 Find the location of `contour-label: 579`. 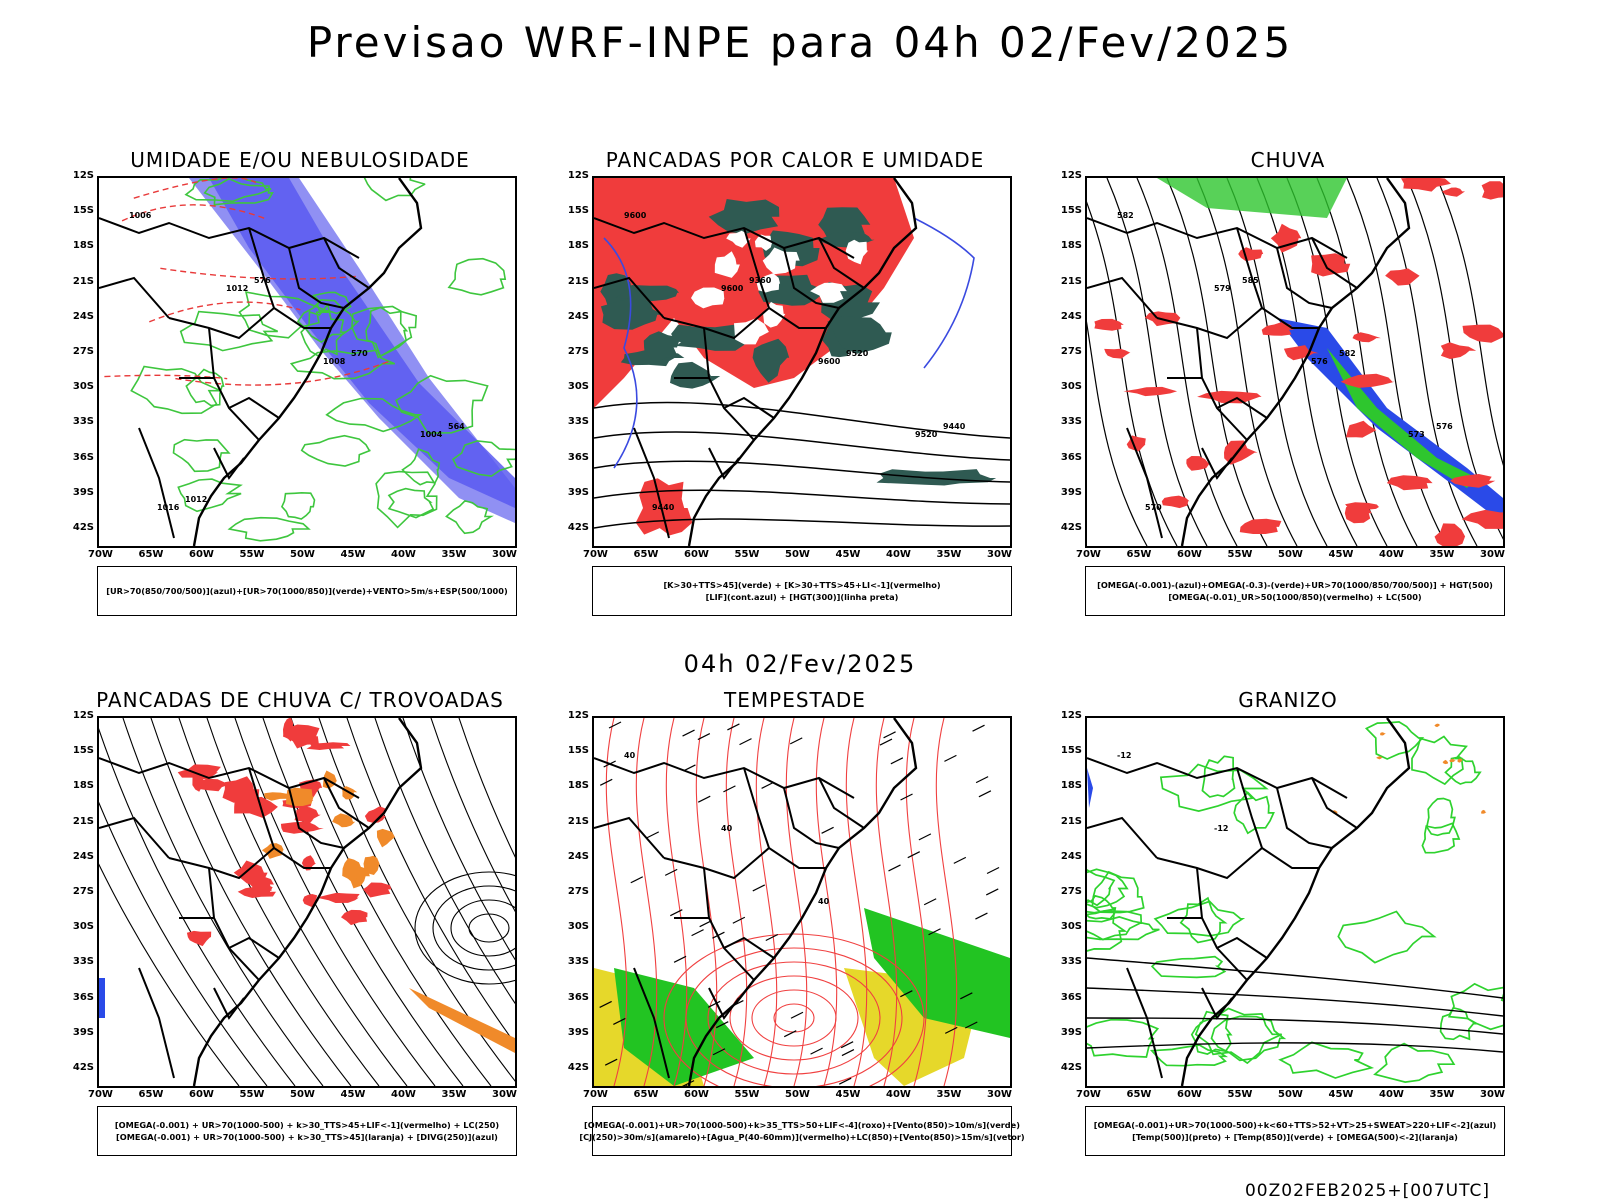

contour-label: 579 is located at coordinates (1222, 288).